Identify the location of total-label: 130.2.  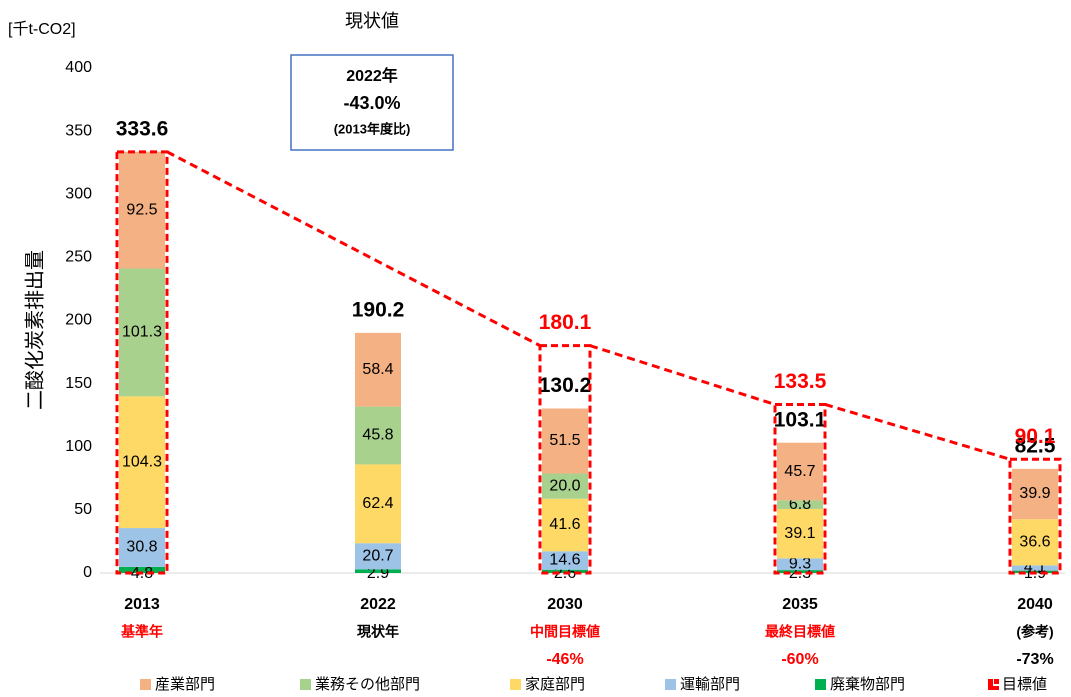
(565, 385).